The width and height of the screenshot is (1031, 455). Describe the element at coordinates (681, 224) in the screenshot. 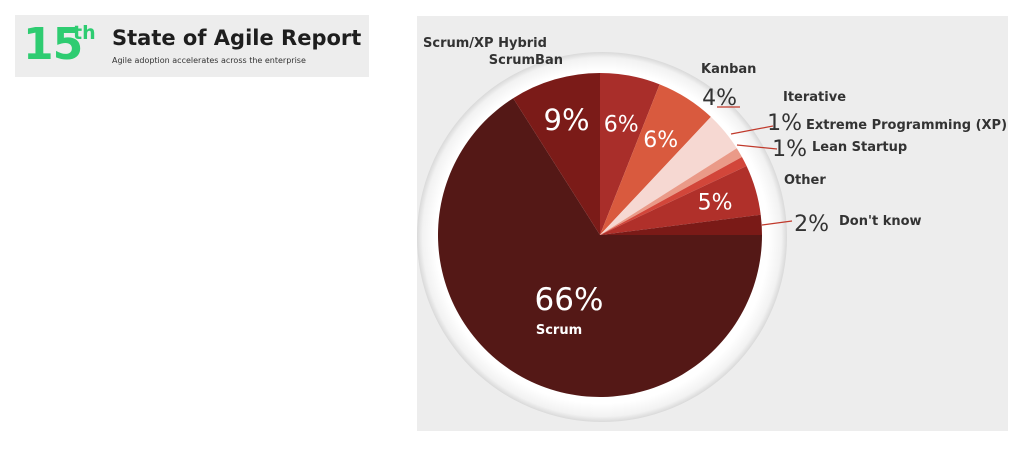

I see `pie-slice-don-t-know` at that location.